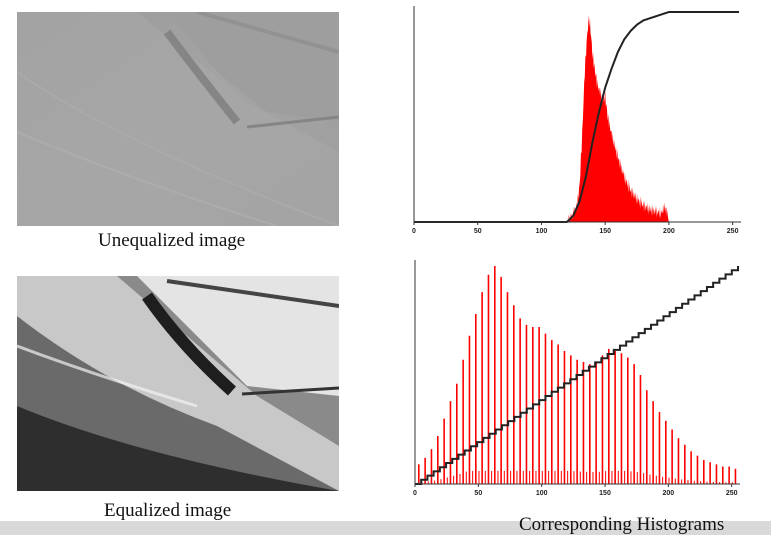  What do you see at coordinates (172, 240) in the screenshot?
I see `unequalized-caption: Unequalized image` at bounding box center [172, 240].